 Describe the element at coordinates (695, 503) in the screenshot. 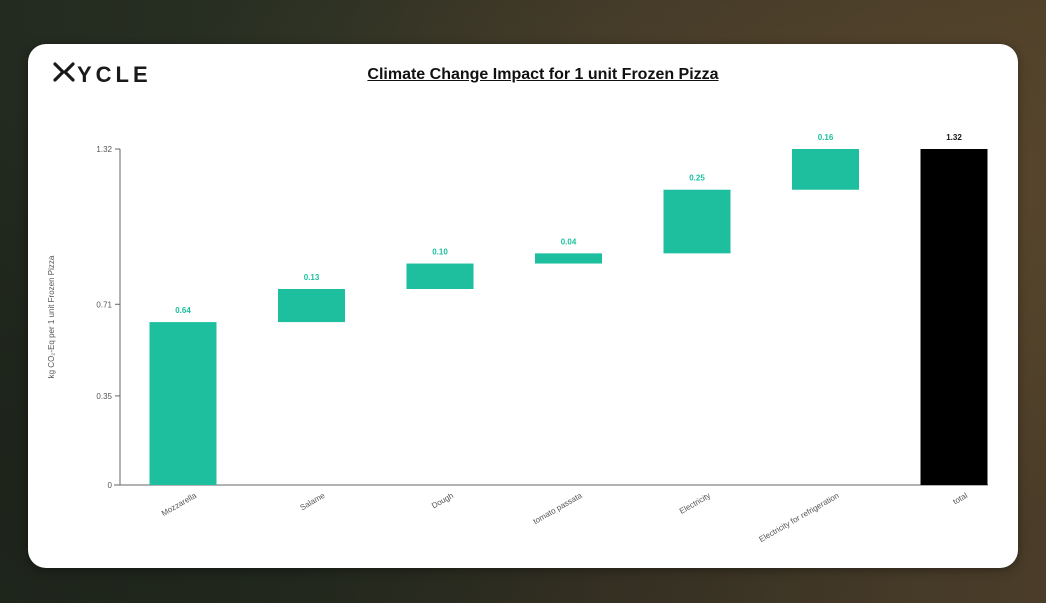

I see `x-tick-label: Electricity` at that location.